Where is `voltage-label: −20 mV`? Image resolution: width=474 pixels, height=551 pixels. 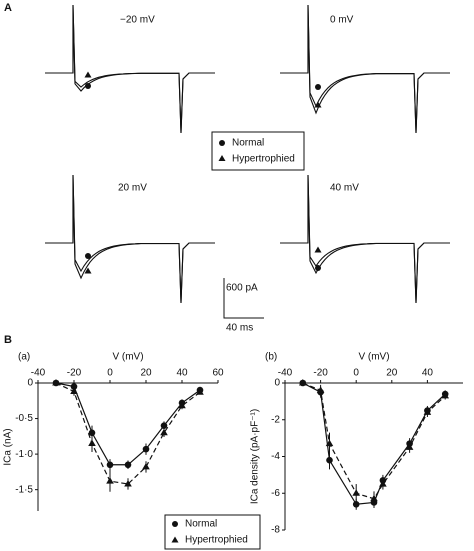 voltage-label: −20 mV is located at coordinates (137, 20).